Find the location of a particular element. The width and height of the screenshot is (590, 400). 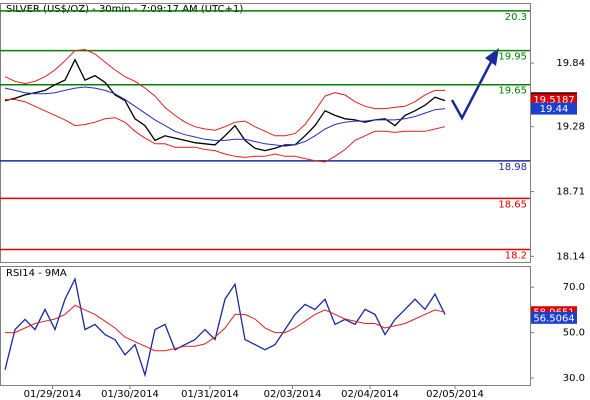

forecast-arrow is located at coordinates (471, 91).